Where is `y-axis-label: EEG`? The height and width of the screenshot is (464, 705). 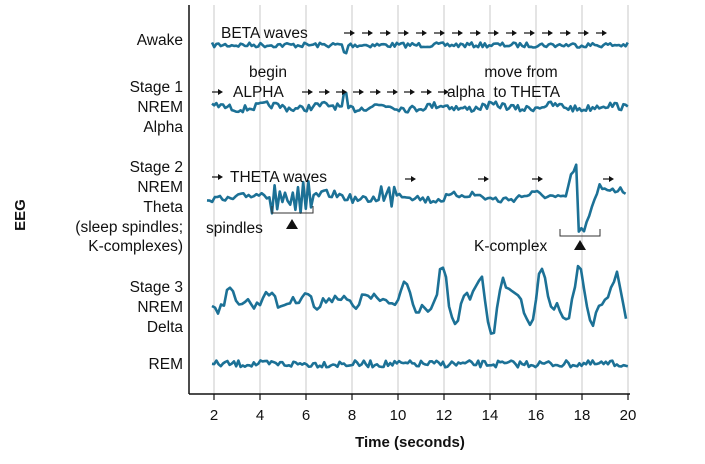 y-axis-label: EEG is located at coordinates (20, 215).